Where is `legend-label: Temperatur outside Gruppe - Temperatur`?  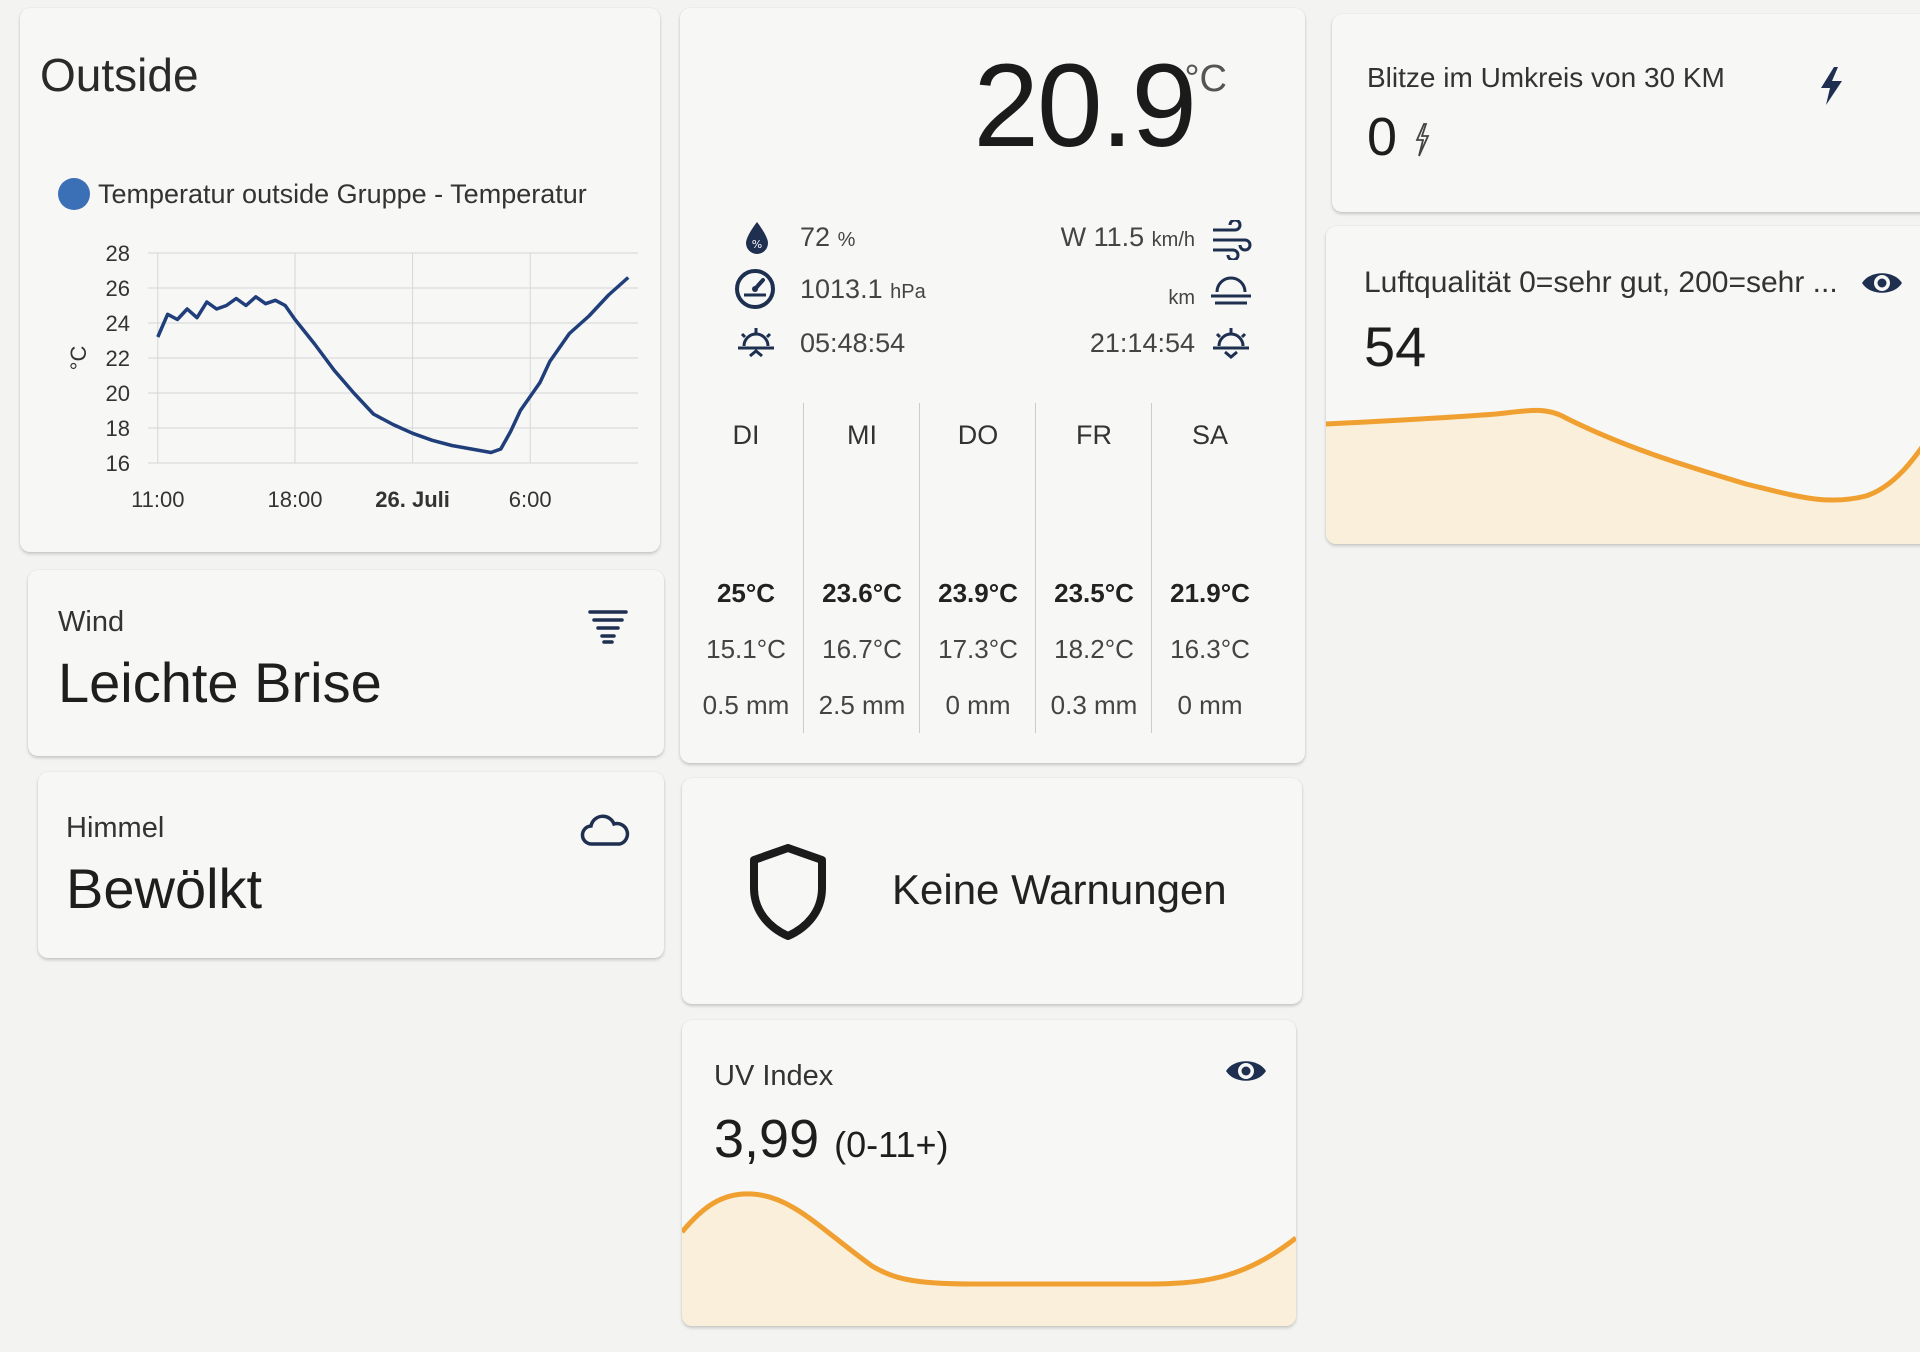 legend-label: Temperatur outside Gruppe - Temperatur is located at coordinates (342, 193).